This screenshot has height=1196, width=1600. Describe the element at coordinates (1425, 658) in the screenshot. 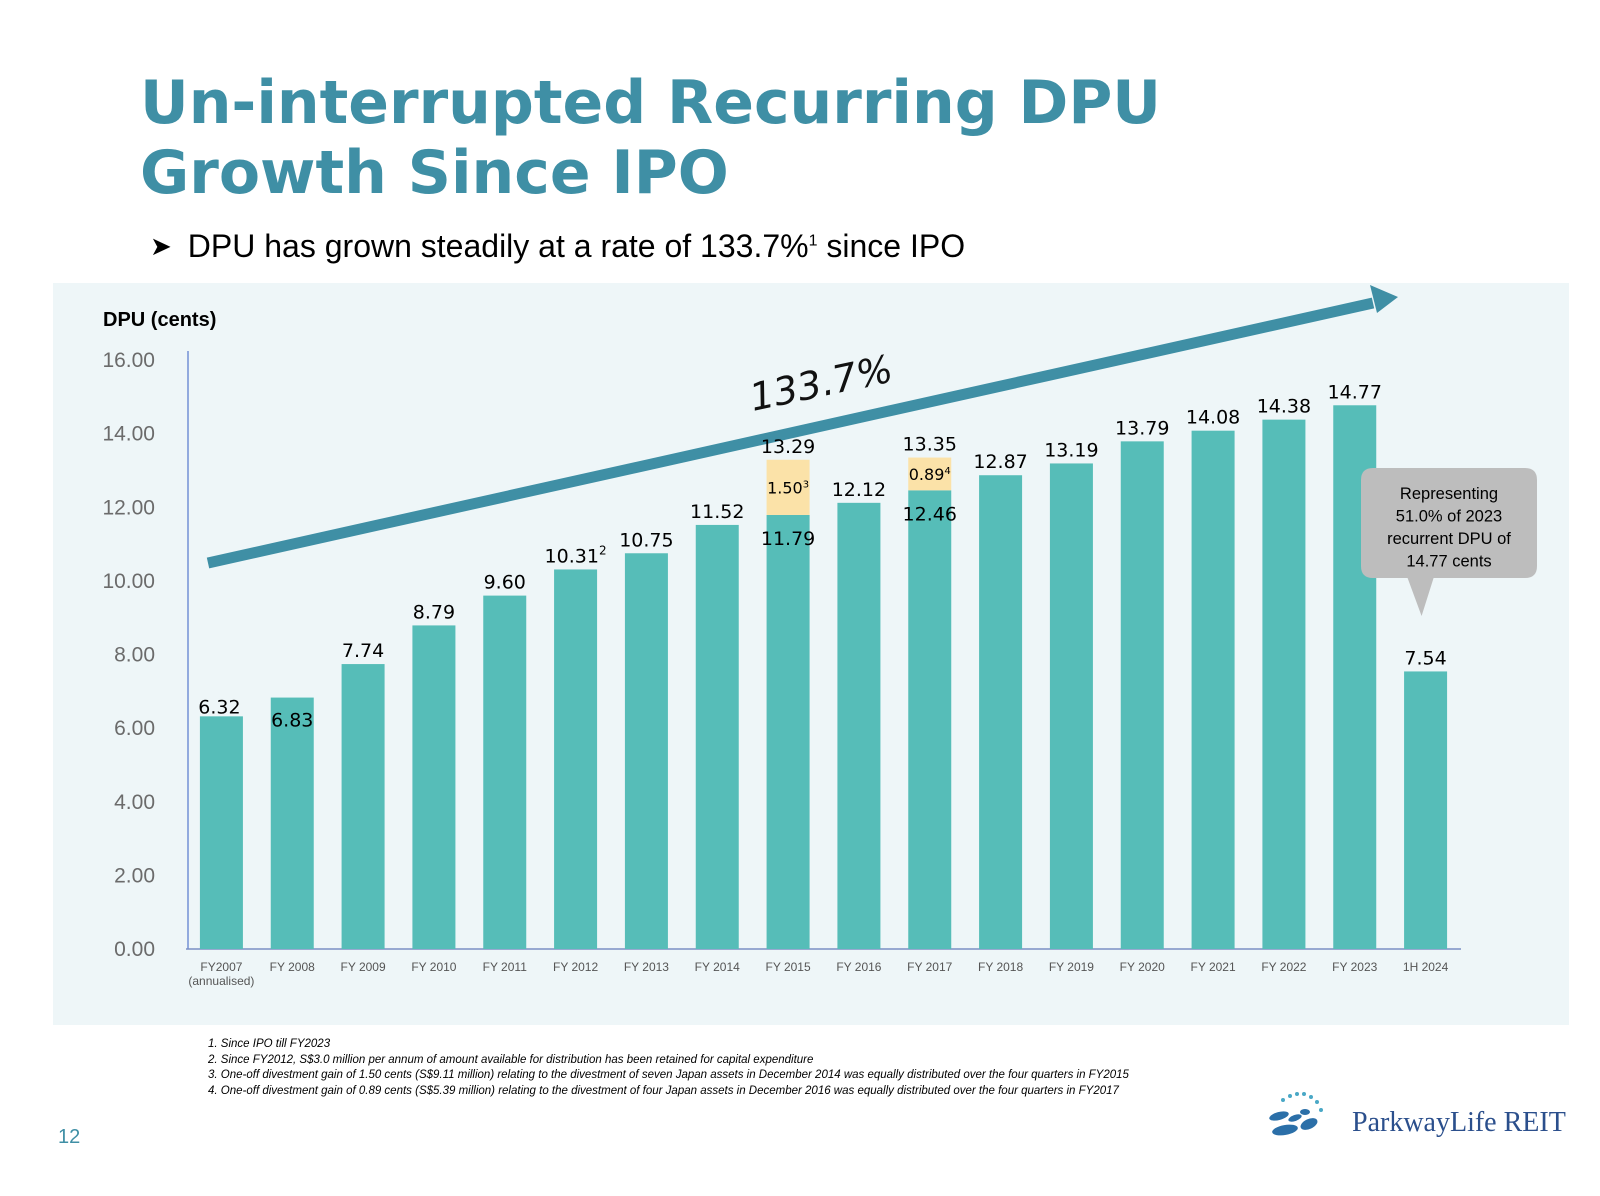

I see `bar-value-label: 7.54` at that location.